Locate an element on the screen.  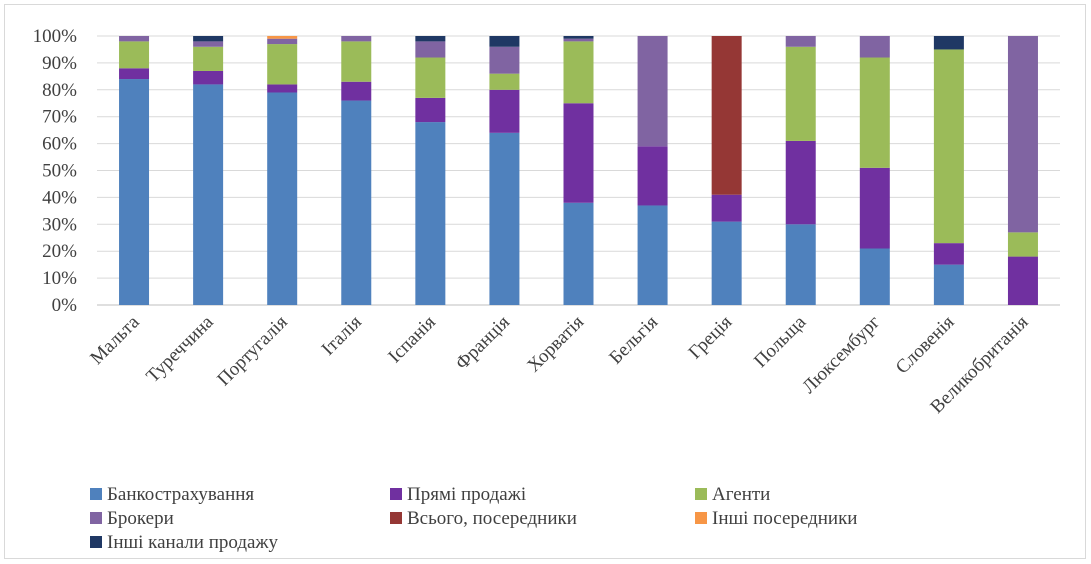
y-tick-label: 20% is located at coordinates (59, 251).